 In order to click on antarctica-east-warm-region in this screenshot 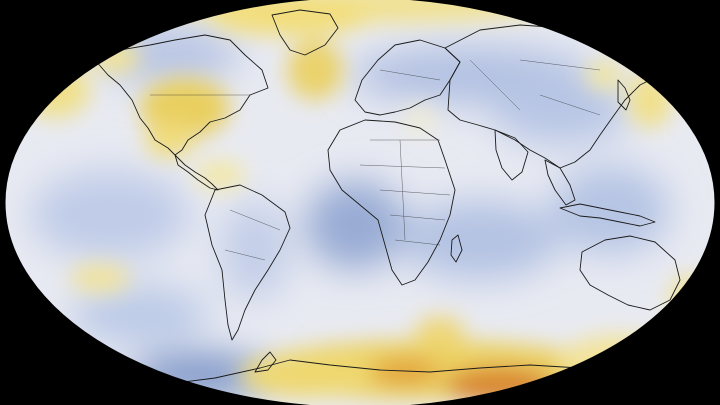, I will do `click(310, 375)`.